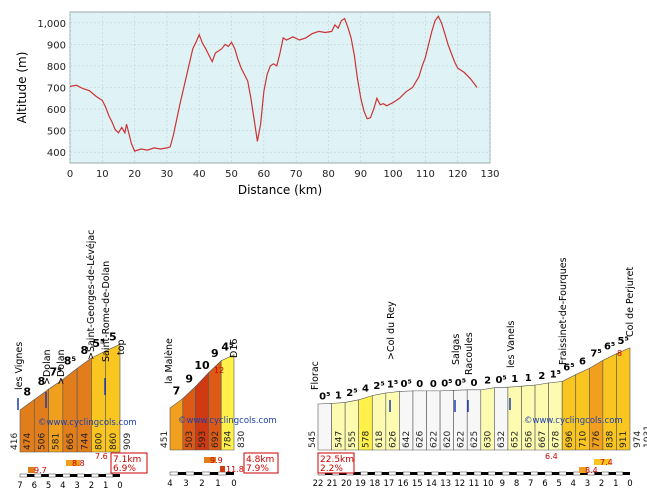  I want to click on x-tick-label: 30, so click(167, 174).